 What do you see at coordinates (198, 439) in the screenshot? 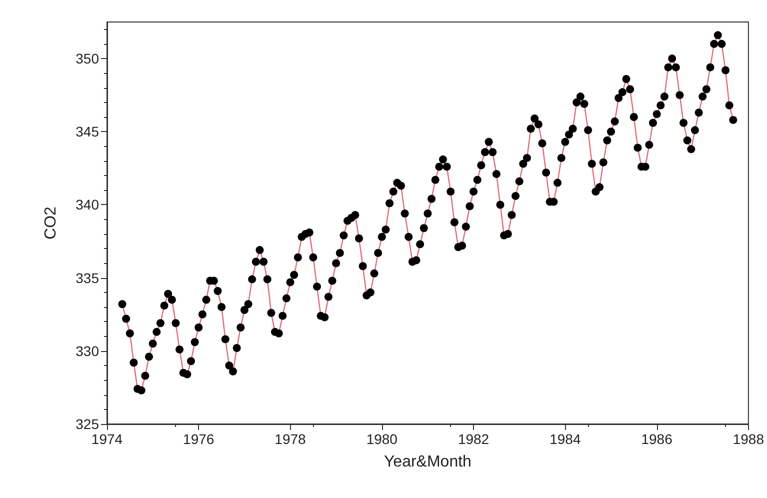
I see `x-tick-label: 1976` at bounding box center [198, 439].